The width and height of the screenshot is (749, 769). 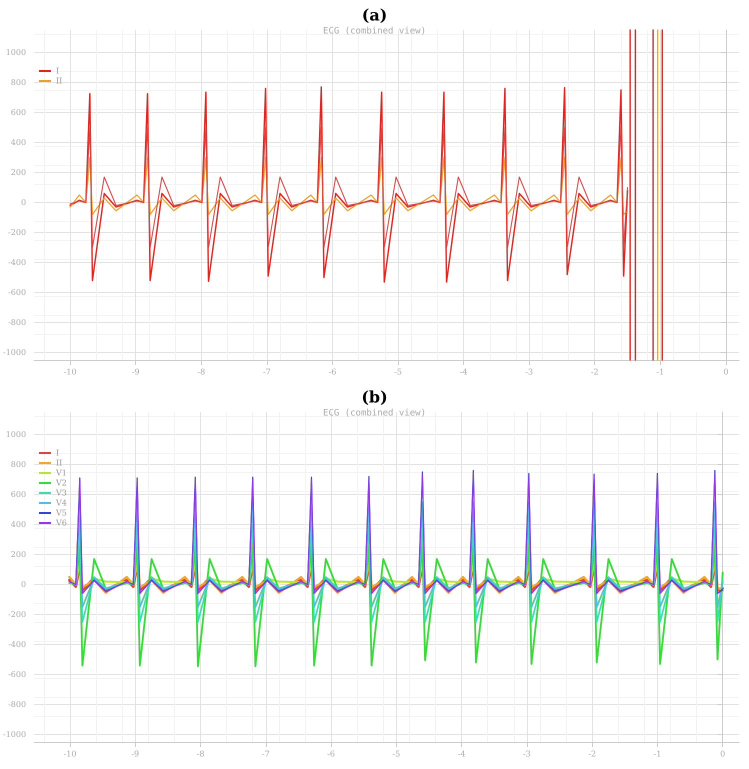 I want to click on legend-label: V6, so click(x=61, y=523).